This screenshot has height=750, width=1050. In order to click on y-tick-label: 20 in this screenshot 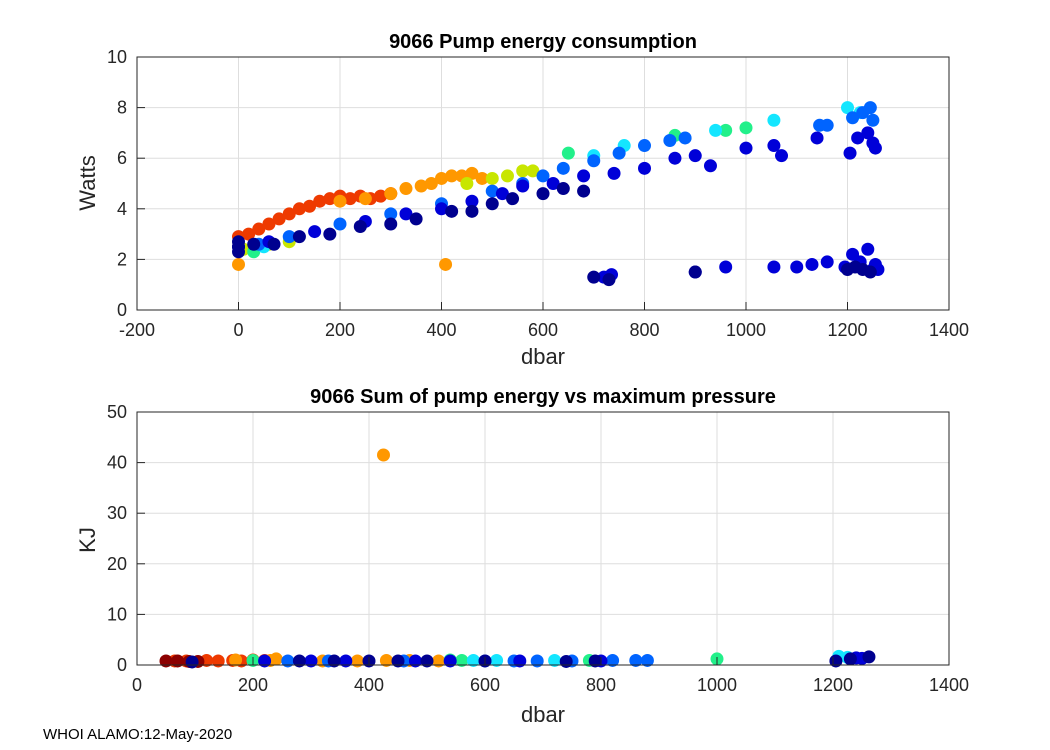, I will do `click(117, 564)`.